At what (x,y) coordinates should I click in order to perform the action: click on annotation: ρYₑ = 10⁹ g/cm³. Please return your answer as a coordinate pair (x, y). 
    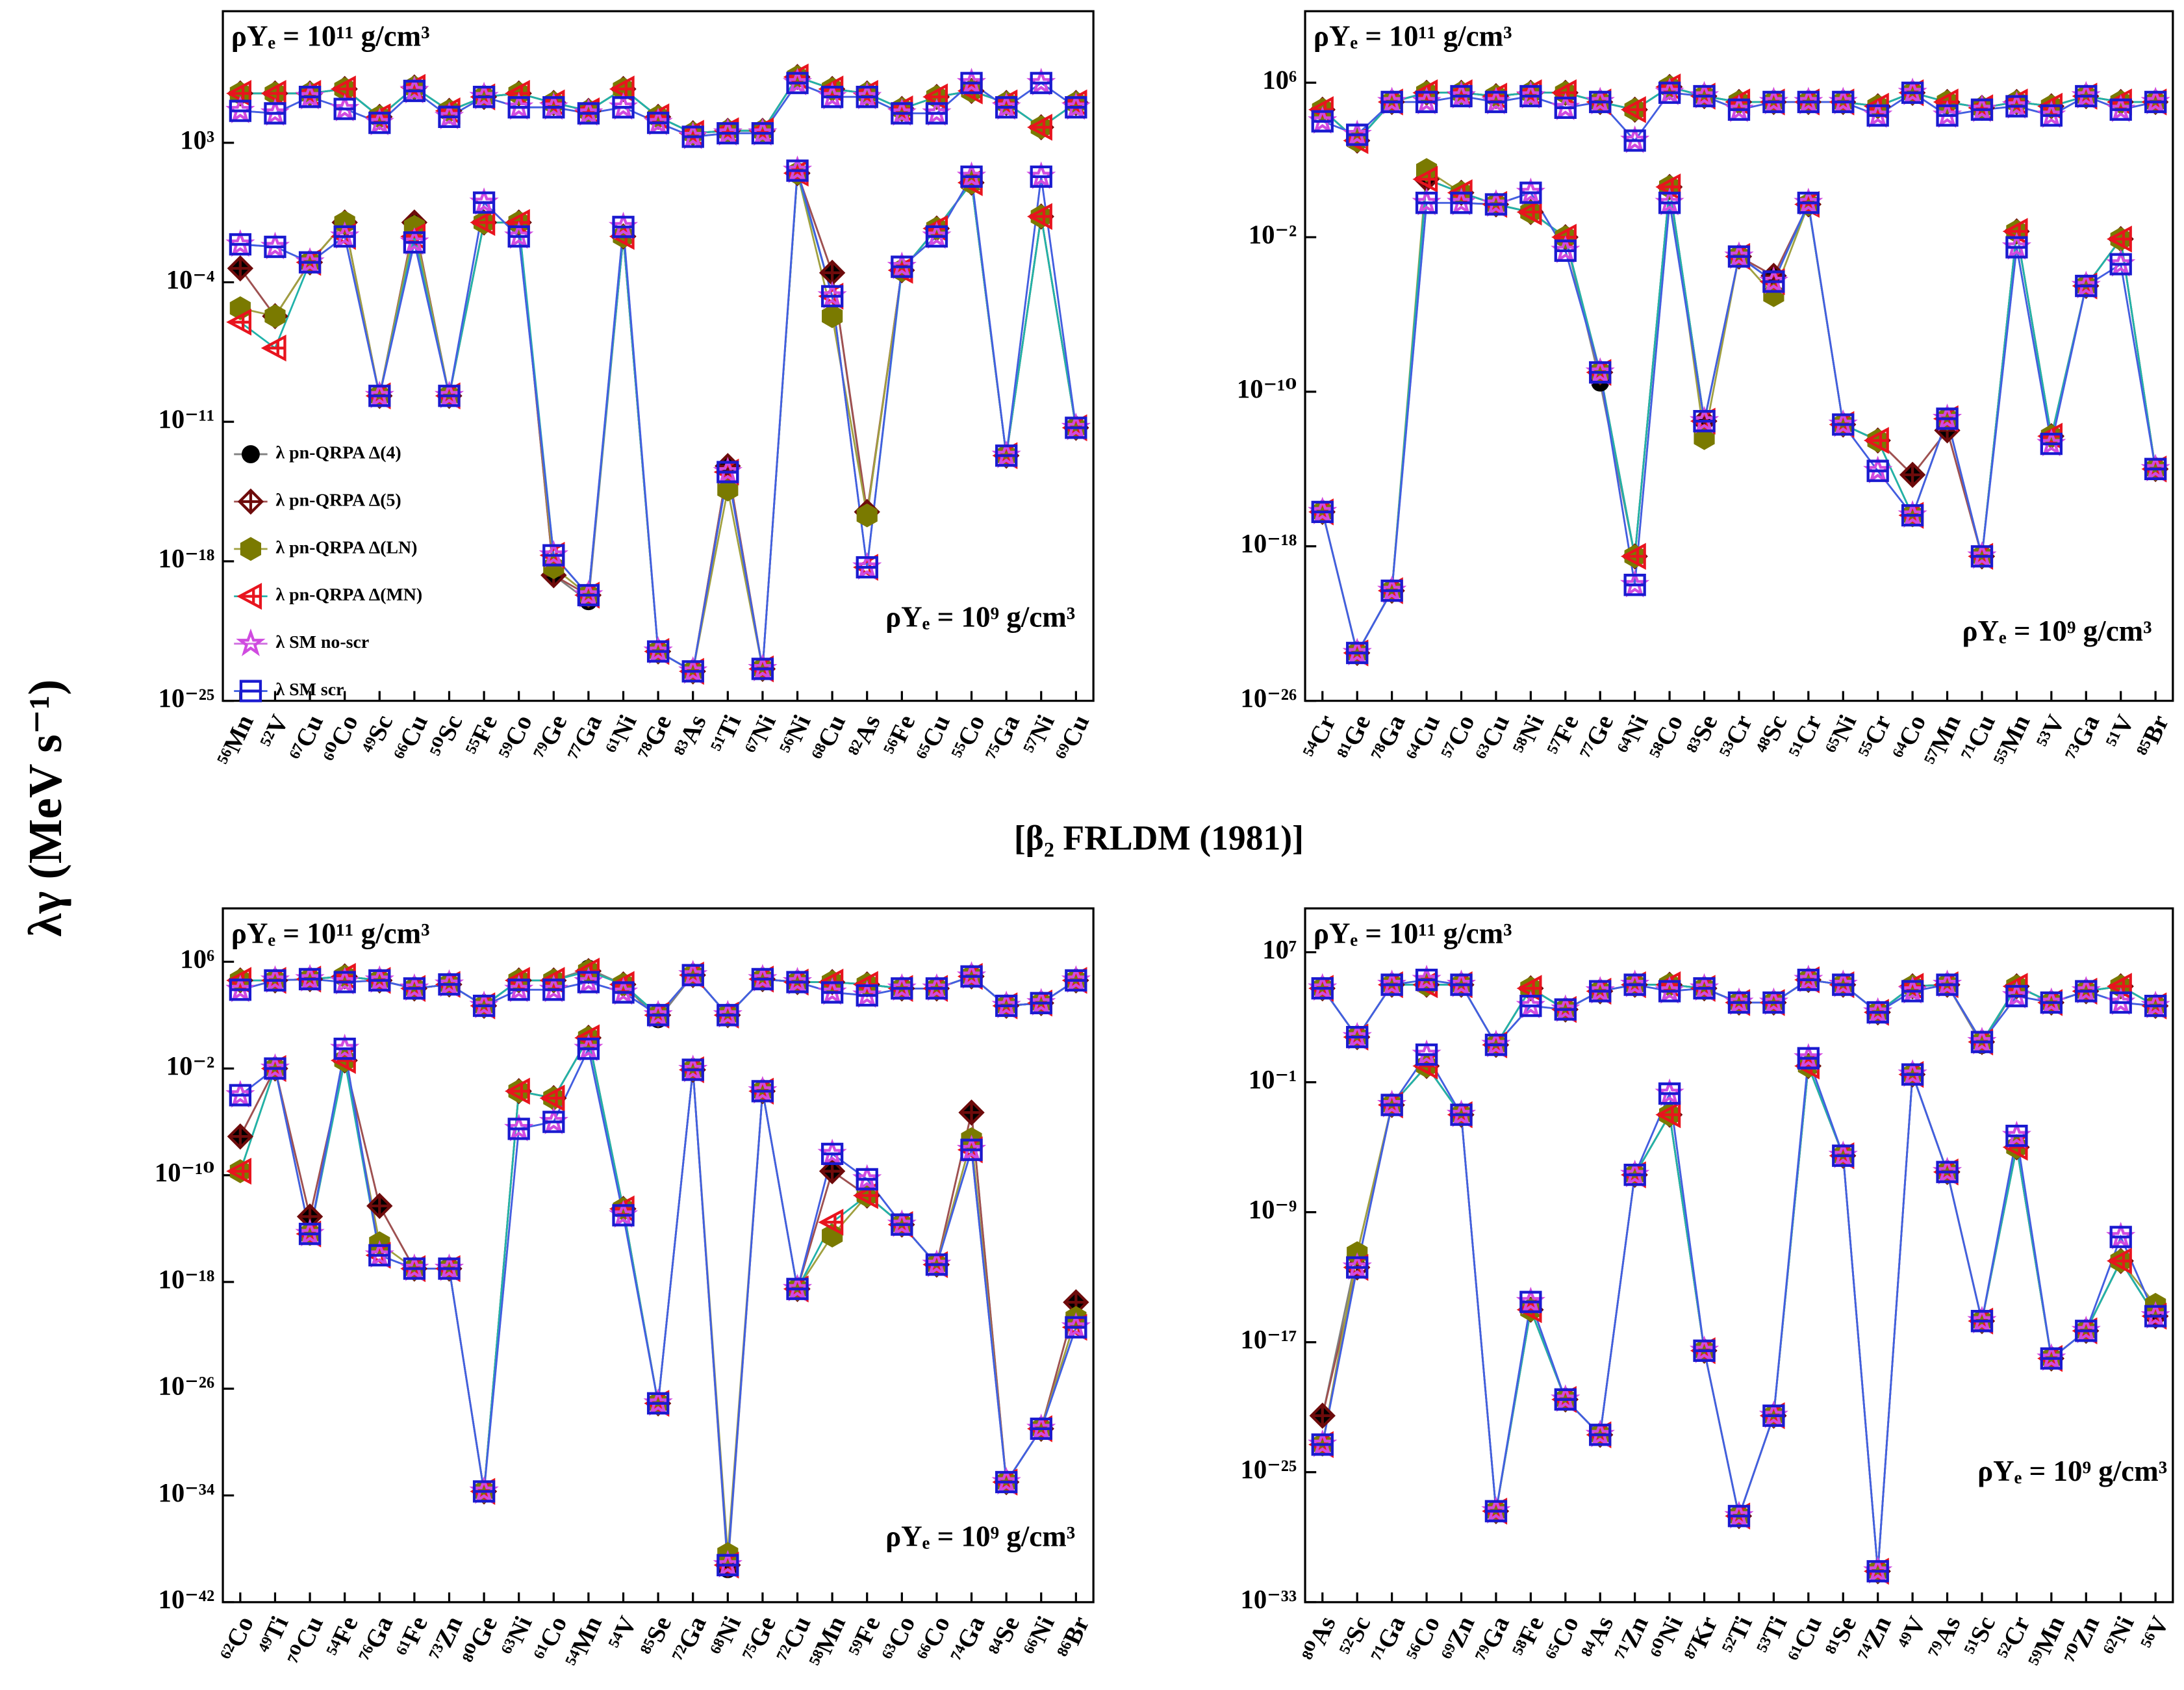
    Looking at the image, I should click on (980, 1537).